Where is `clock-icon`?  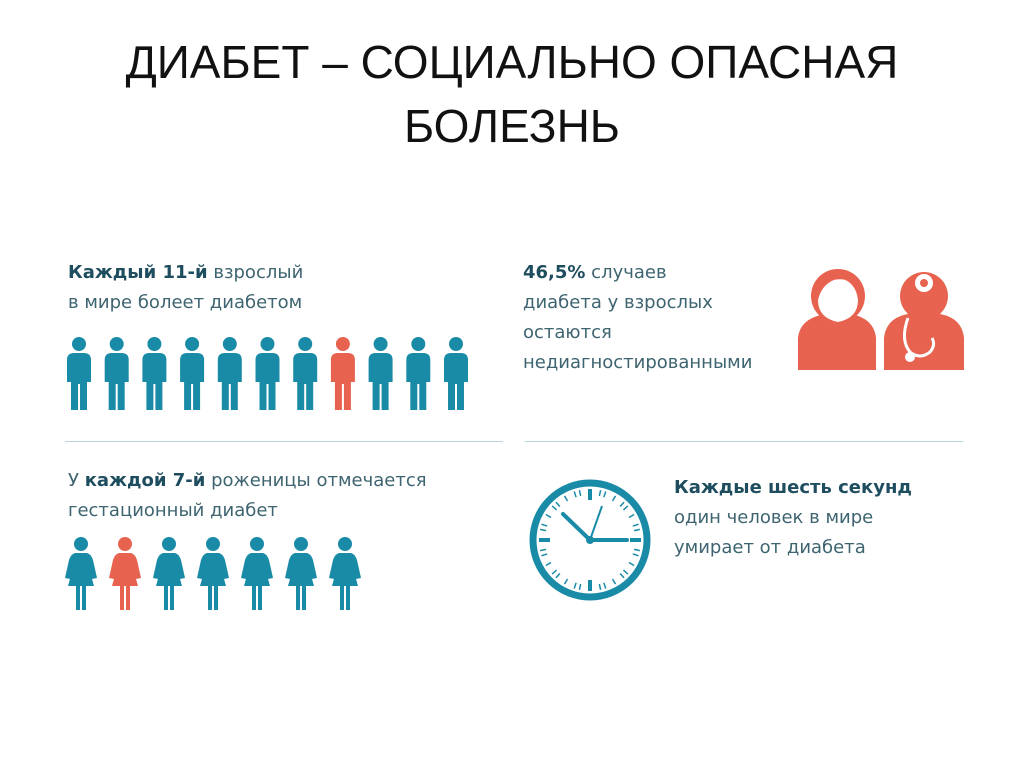 clock-icon is located at coordinates (590, 540).